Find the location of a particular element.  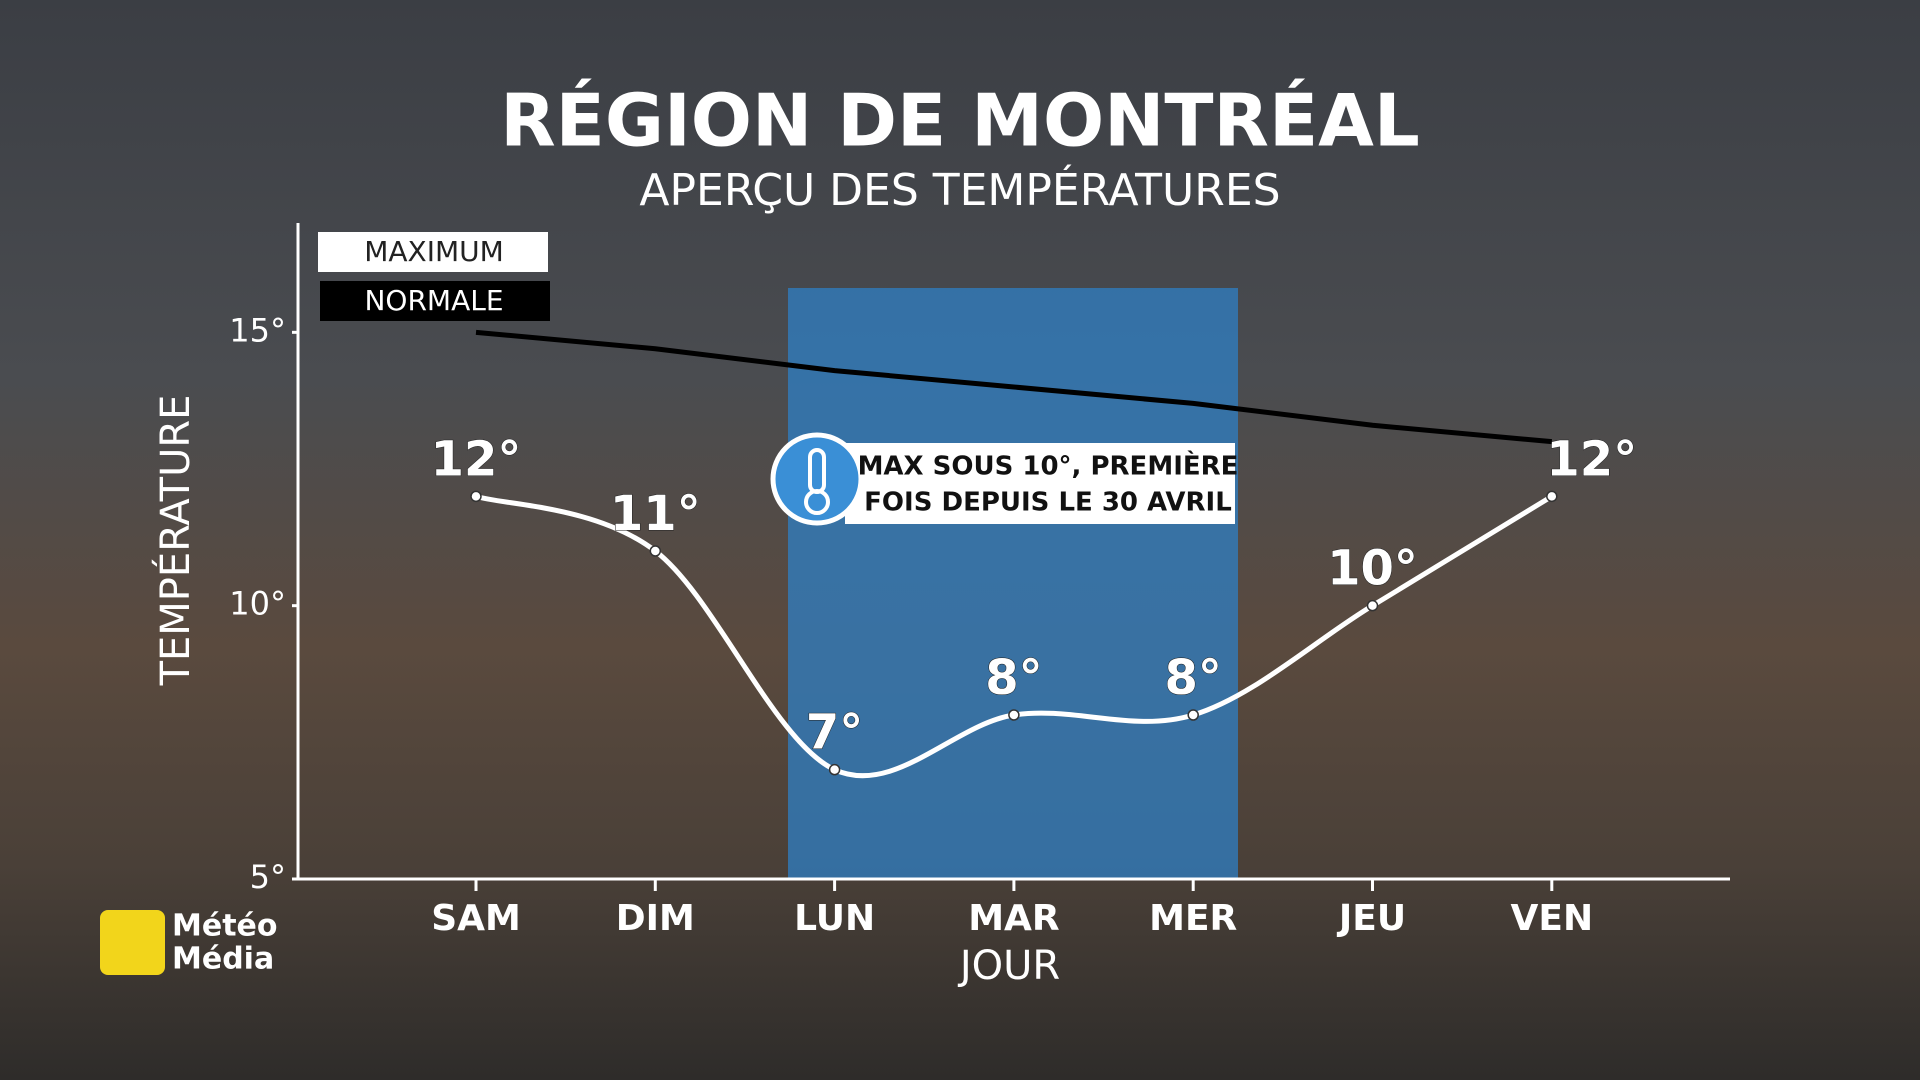

x-tick-label: JEU is located at coordinates (1371, 918).